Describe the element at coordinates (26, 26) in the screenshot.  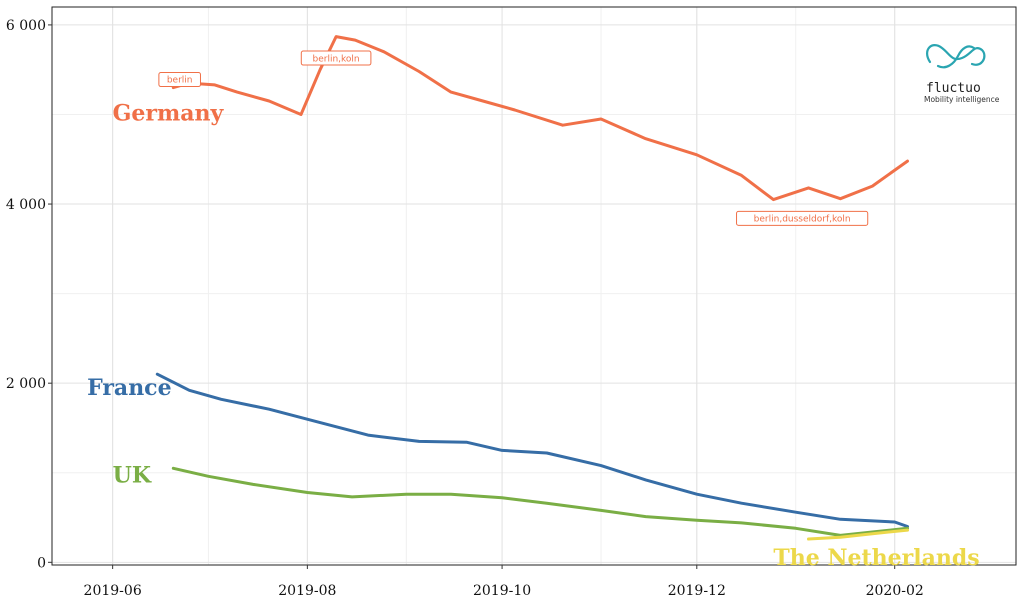
I see `y-tick-label: 6 000` at that location.